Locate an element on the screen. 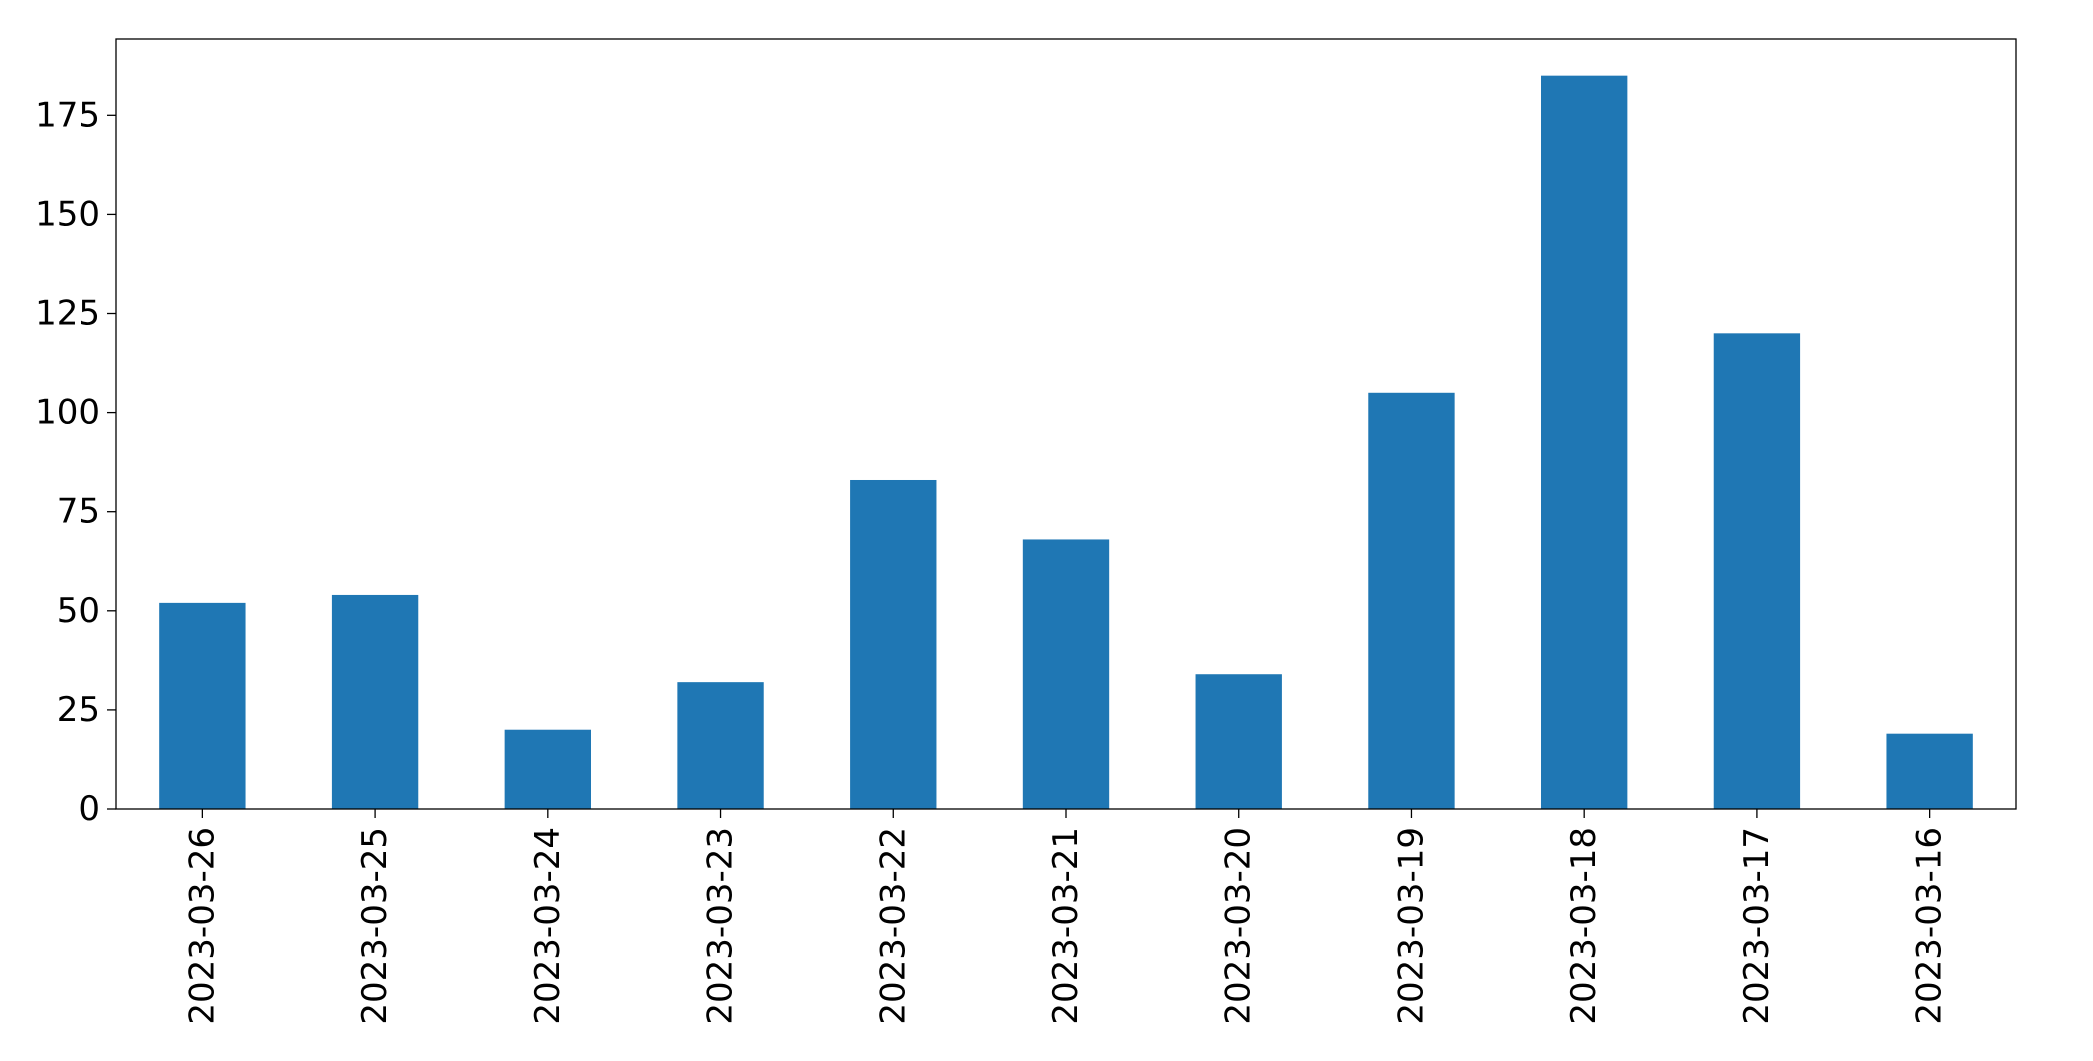 The image size is (2093, 1061). y-tick-label: 175 is located at coordinates (67, 115).